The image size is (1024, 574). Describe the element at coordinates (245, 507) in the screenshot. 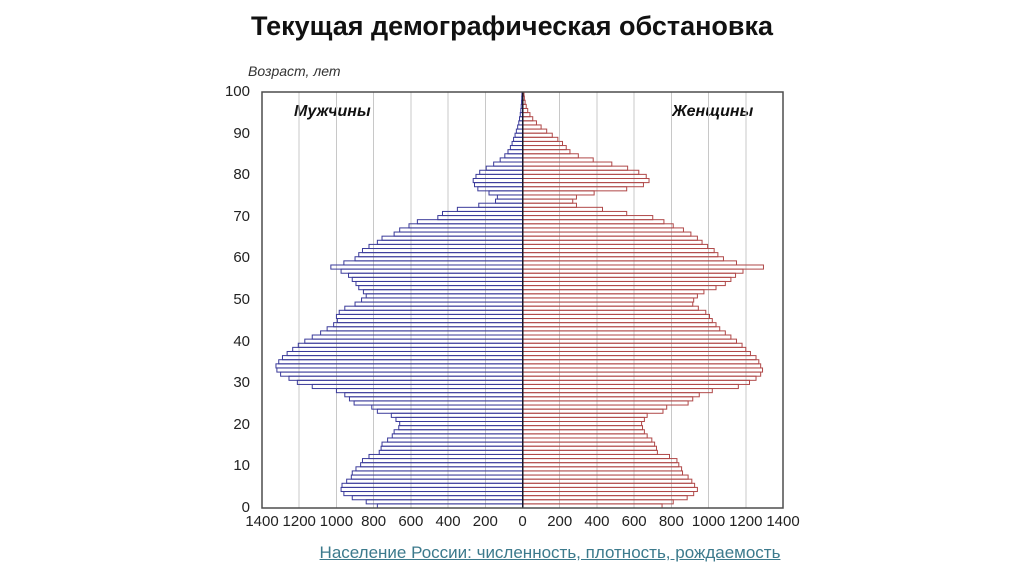

I see `y-tick-label: 0` at that location.